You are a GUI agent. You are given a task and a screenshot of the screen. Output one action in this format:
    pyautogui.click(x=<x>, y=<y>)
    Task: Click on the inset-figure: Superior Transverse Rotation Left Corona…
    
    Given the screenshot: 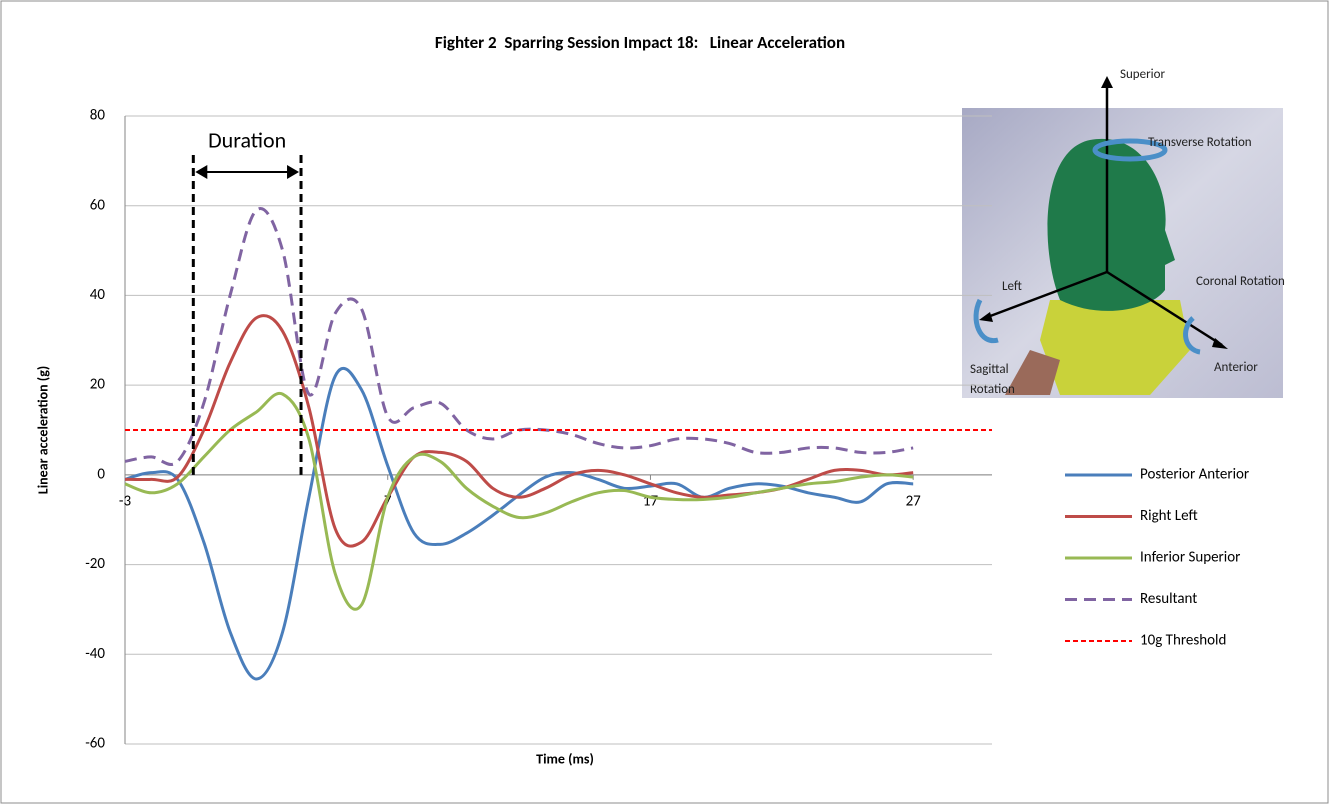 What is the action you would take?
    pyautogui.click(x=1123, y=232)
    